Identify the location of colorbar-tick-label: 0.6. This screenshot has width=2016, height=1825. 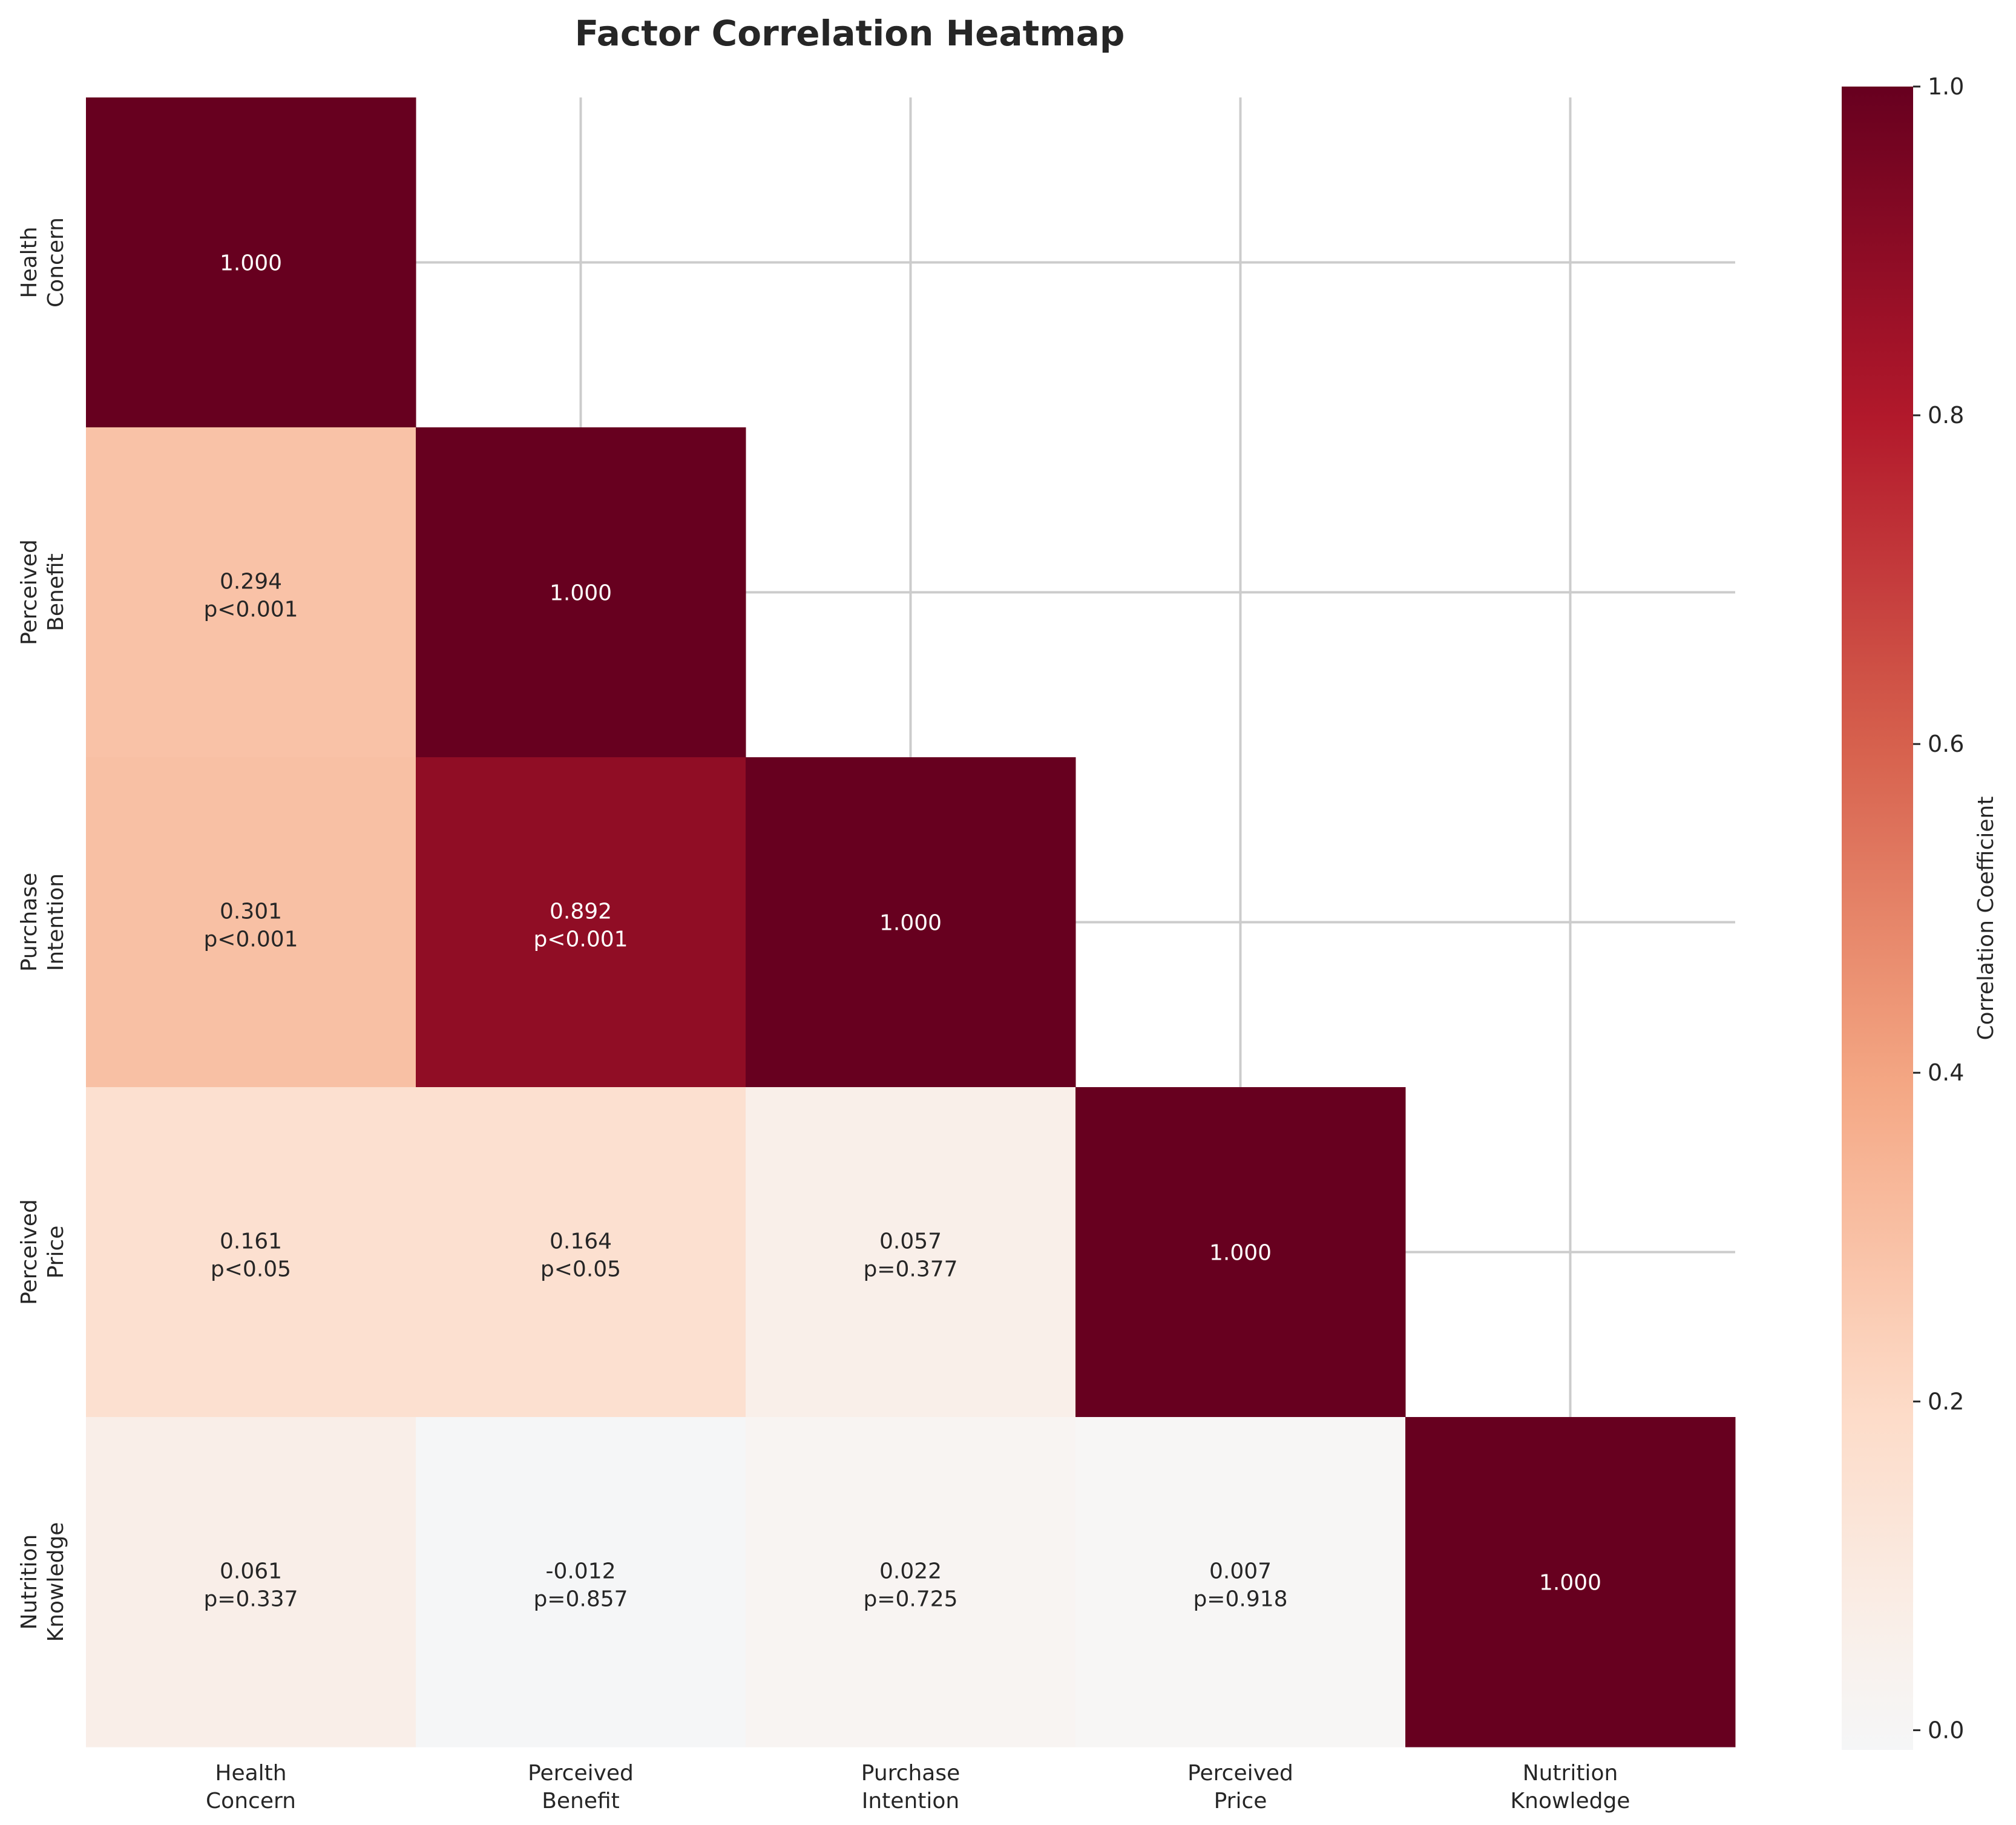
(1946, 744).